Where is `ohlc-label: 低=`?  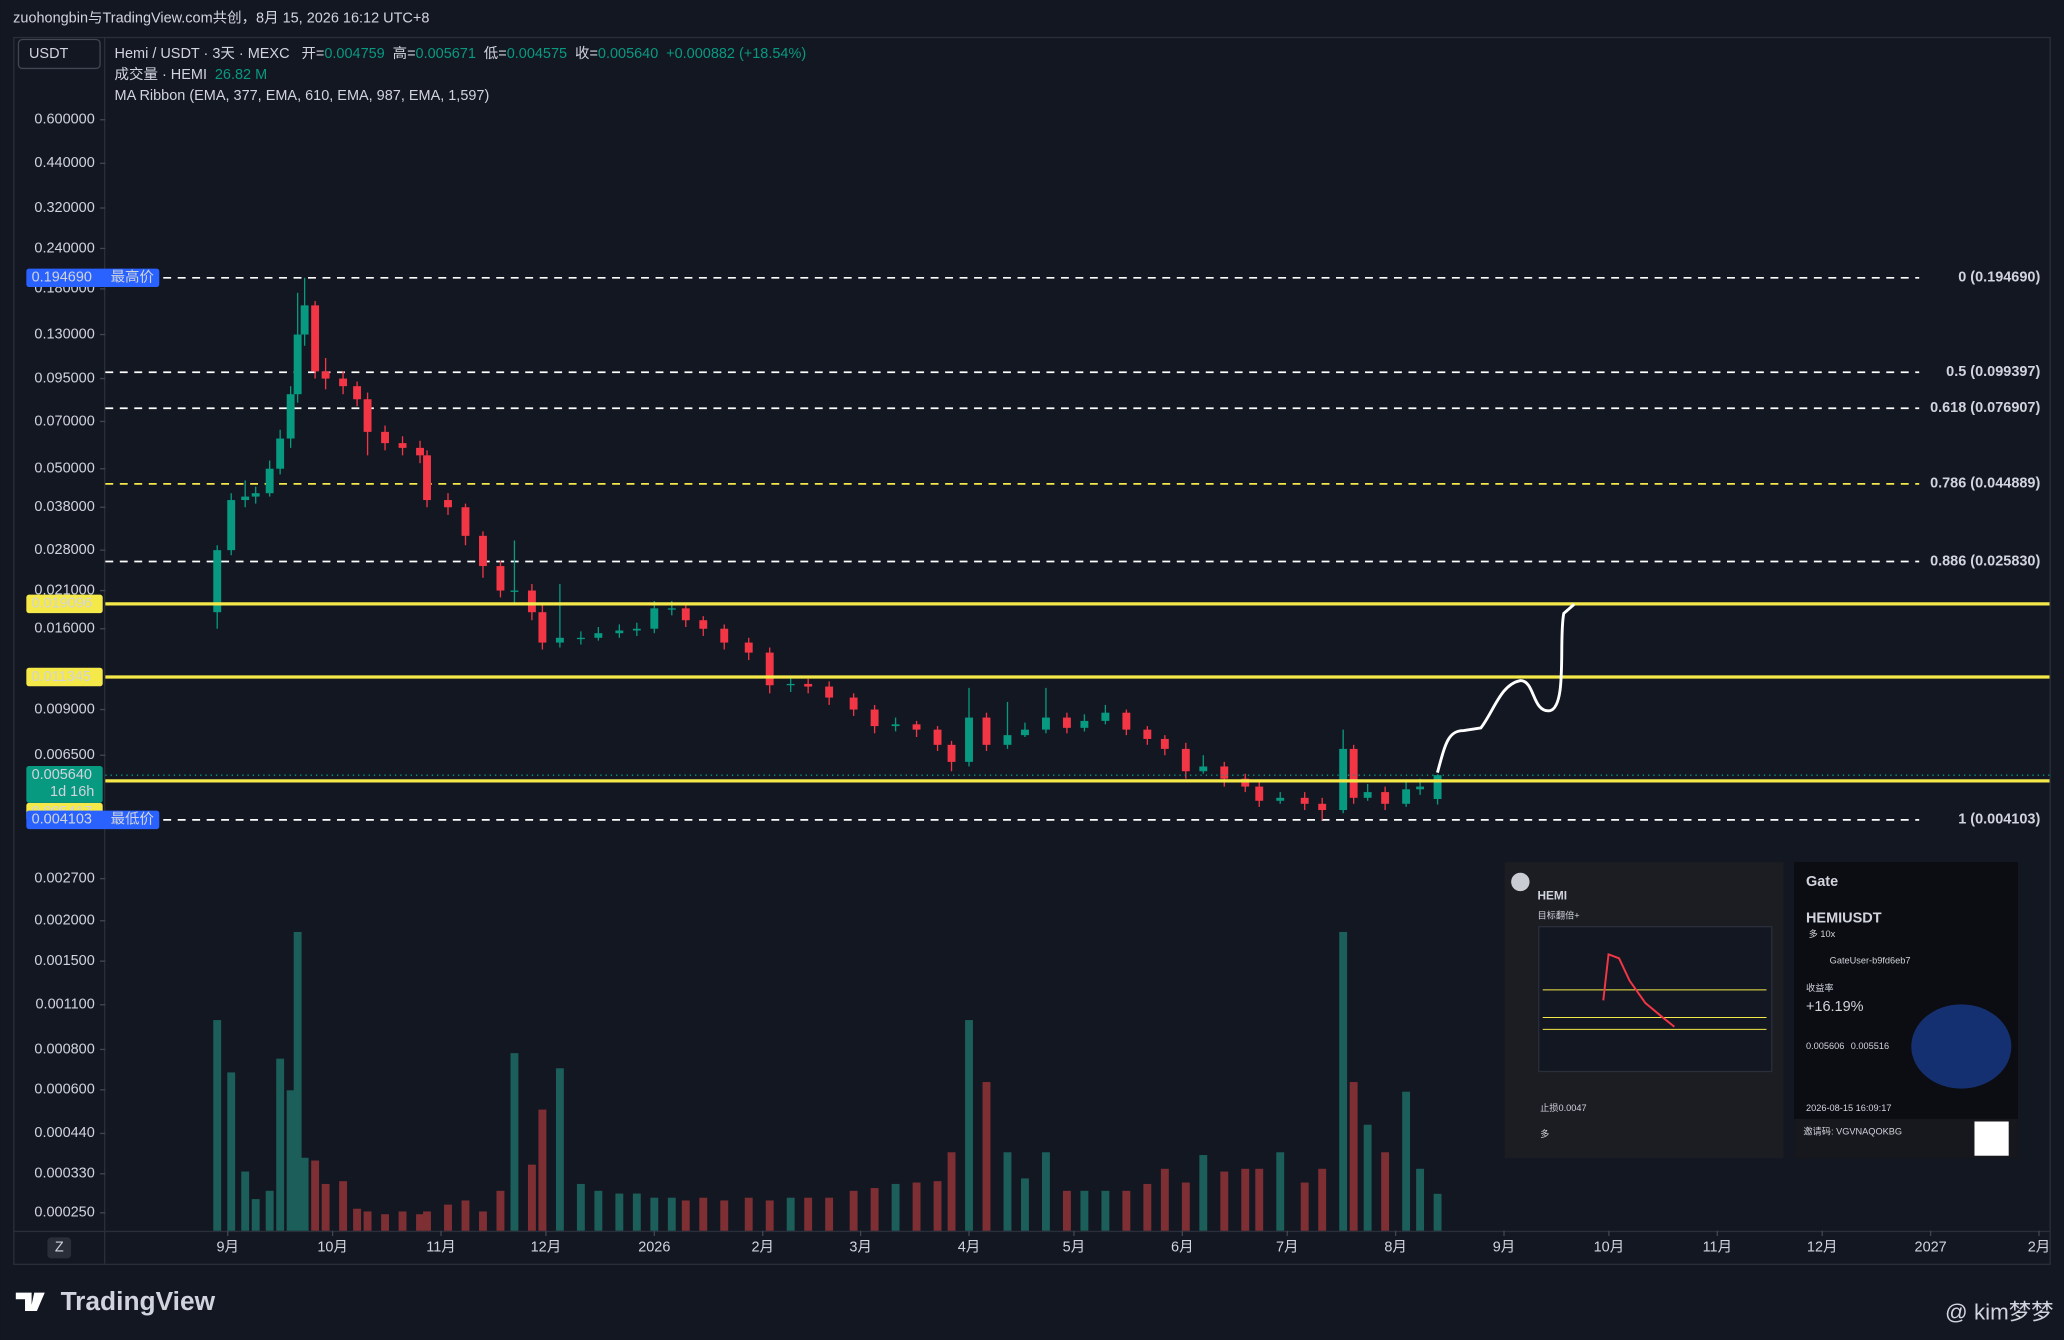 ohlc-label: 低= is located at coordinates (495, 53).